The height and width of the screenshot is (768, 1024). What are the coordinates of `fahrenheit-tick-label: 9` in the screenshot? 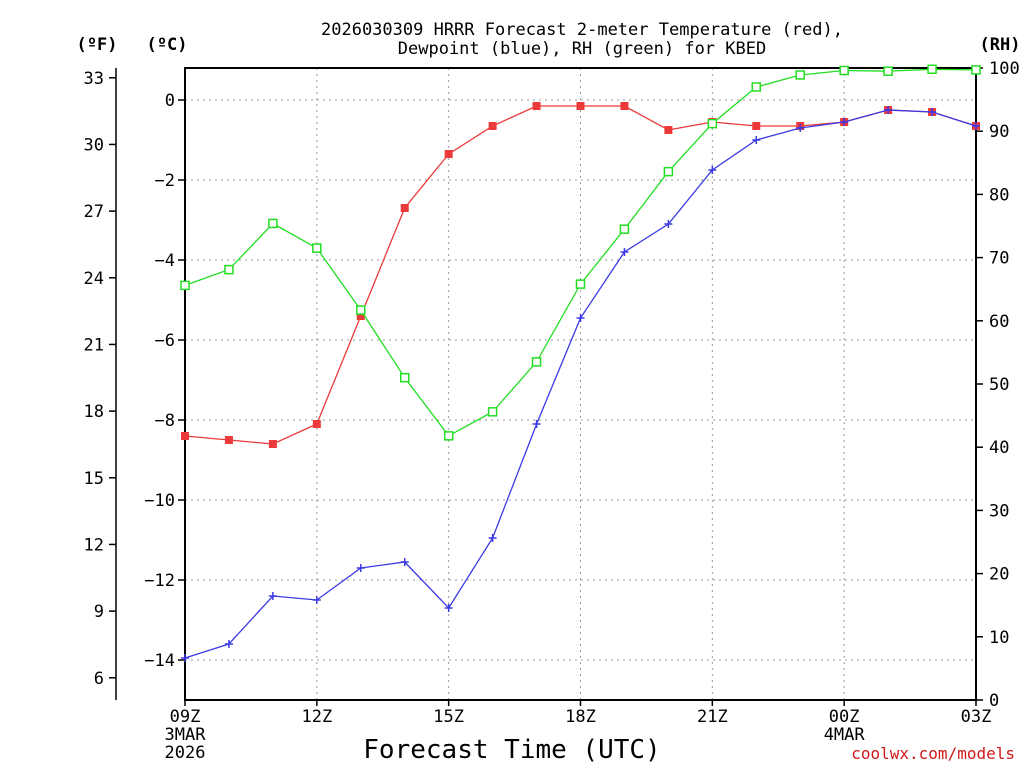 It's located at (99, 612).